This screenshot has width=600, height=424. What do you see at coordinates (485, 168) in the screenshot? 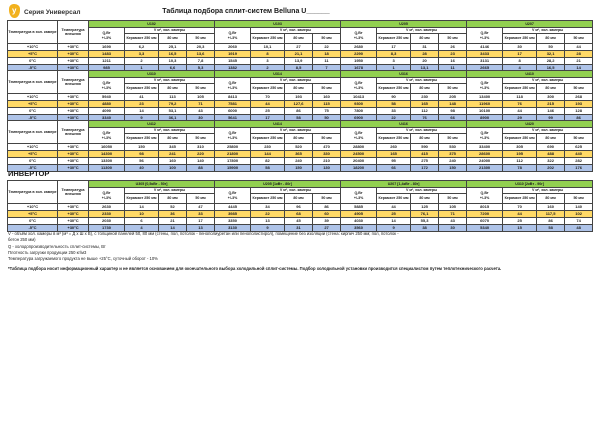
I see `q-value-cell: 21300` at bounding box center [485, 168].